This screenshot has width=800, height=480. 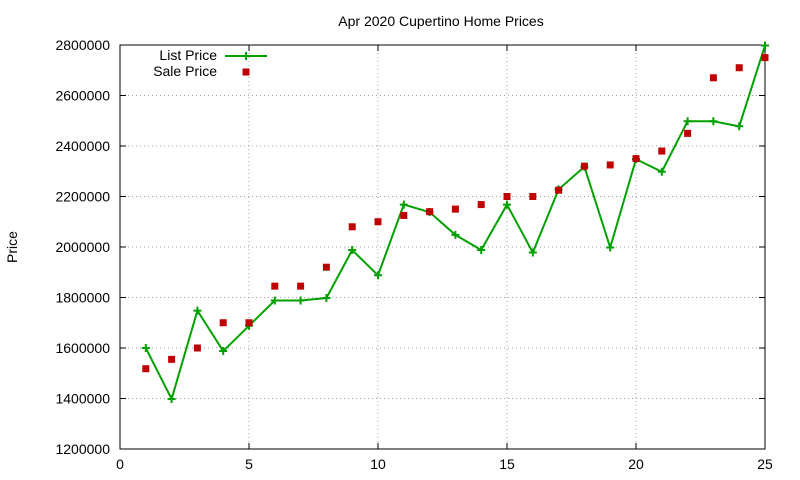 I want to click on y-tick-label: 1400000, so click(x=82, y=399).